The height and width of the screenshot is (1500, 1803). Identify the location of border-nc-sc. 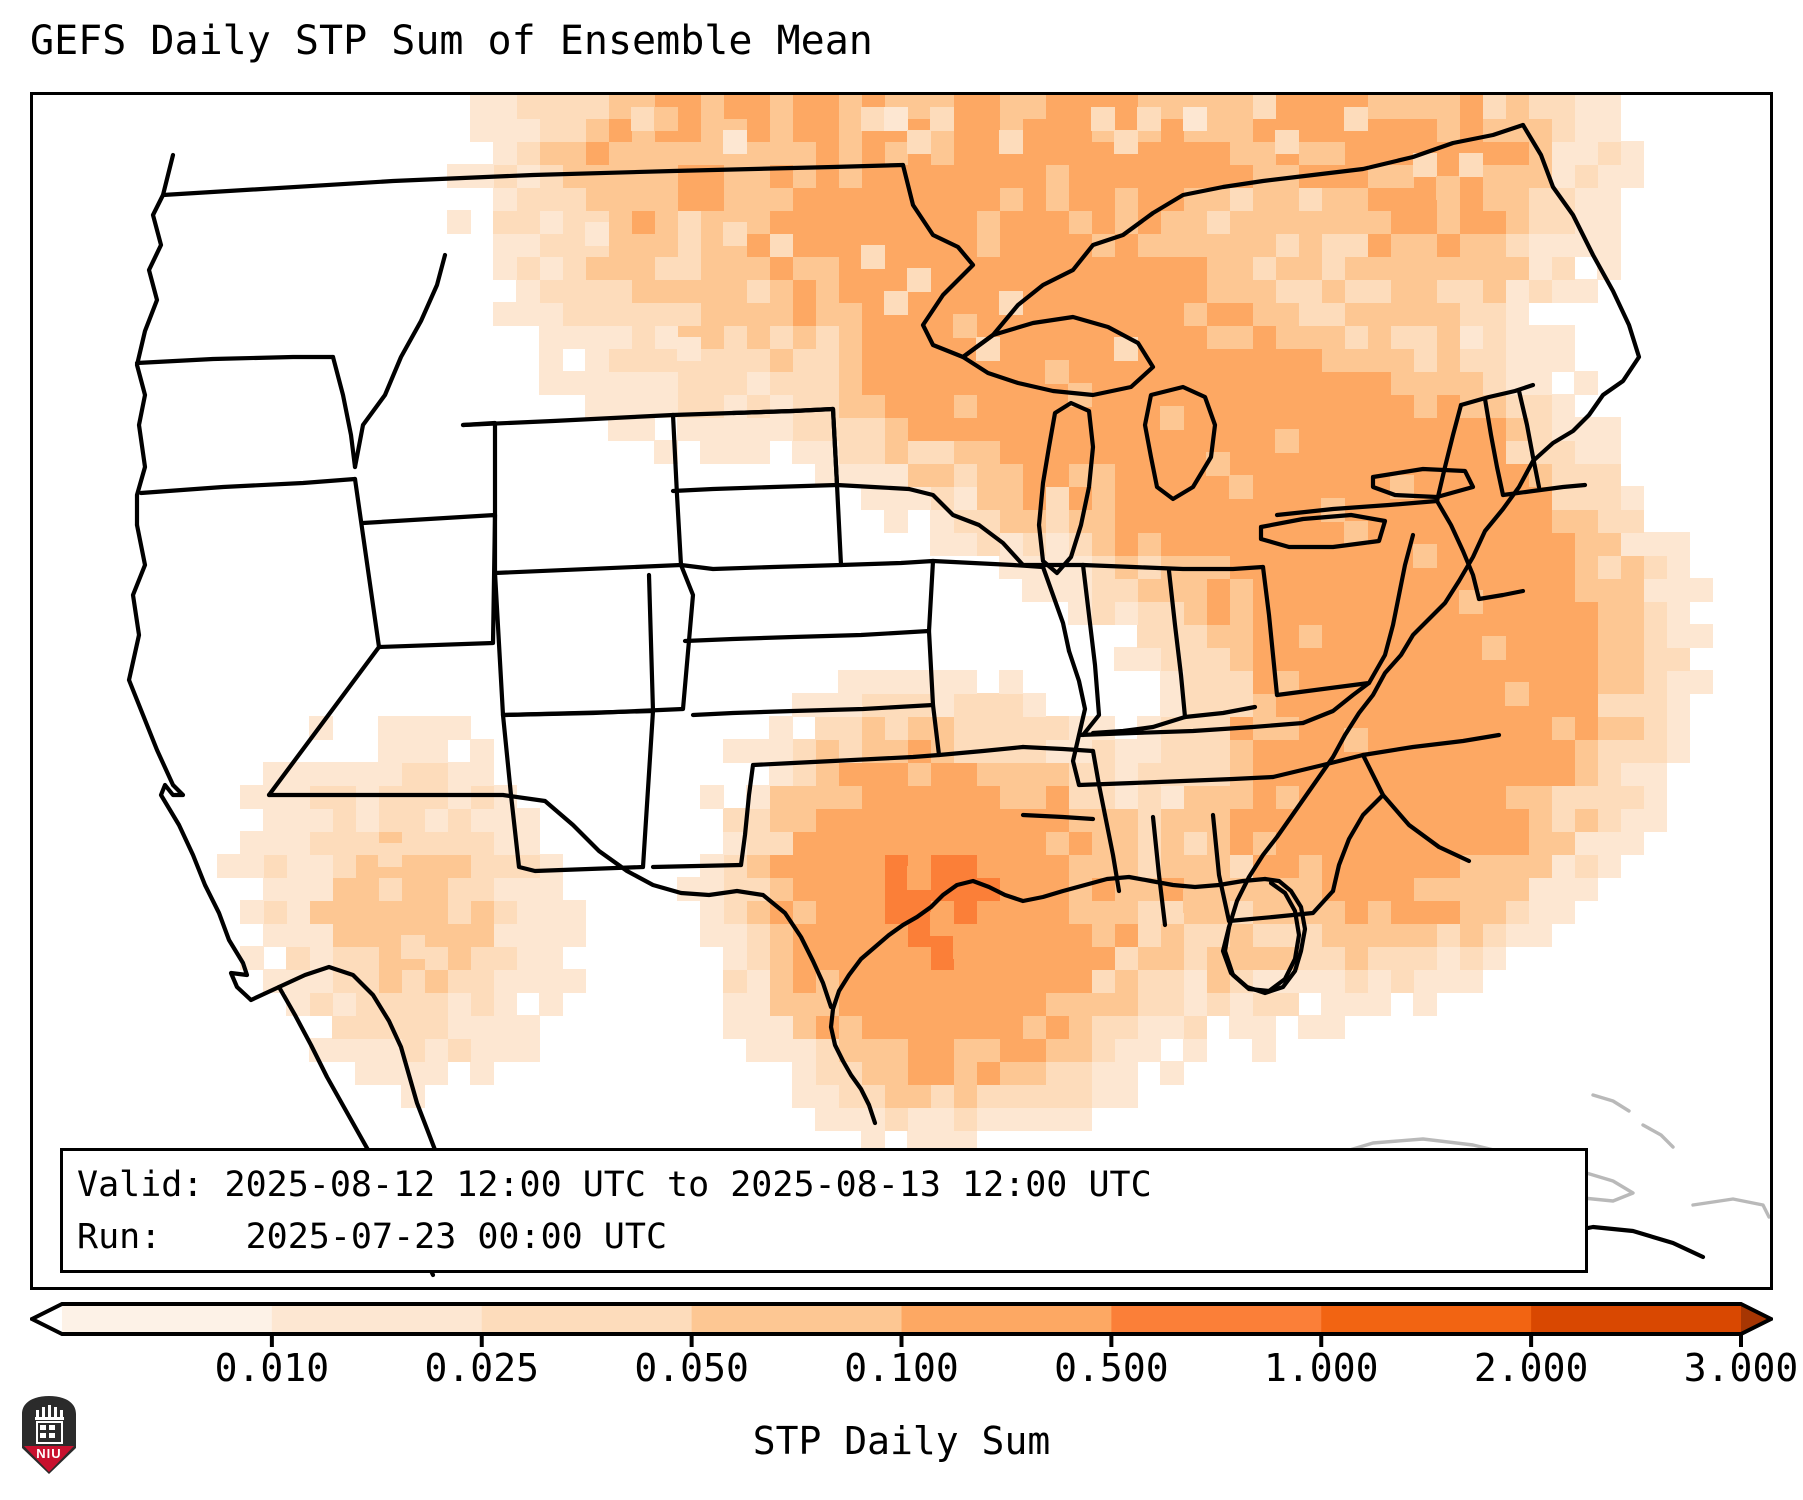
(1416, 808).